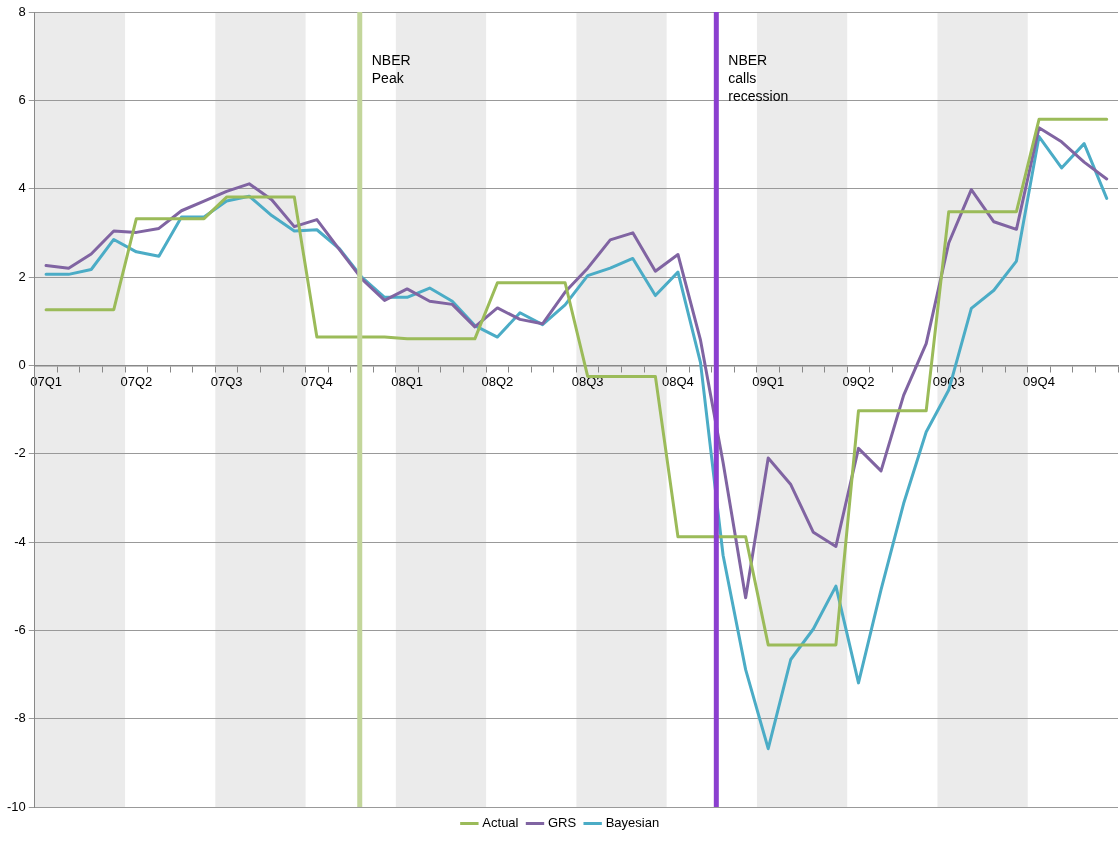  What do you see at coordinates (632, 823) in the screenshot?
I see `legend-label: Bayesian` at bounding box center [632, 823].